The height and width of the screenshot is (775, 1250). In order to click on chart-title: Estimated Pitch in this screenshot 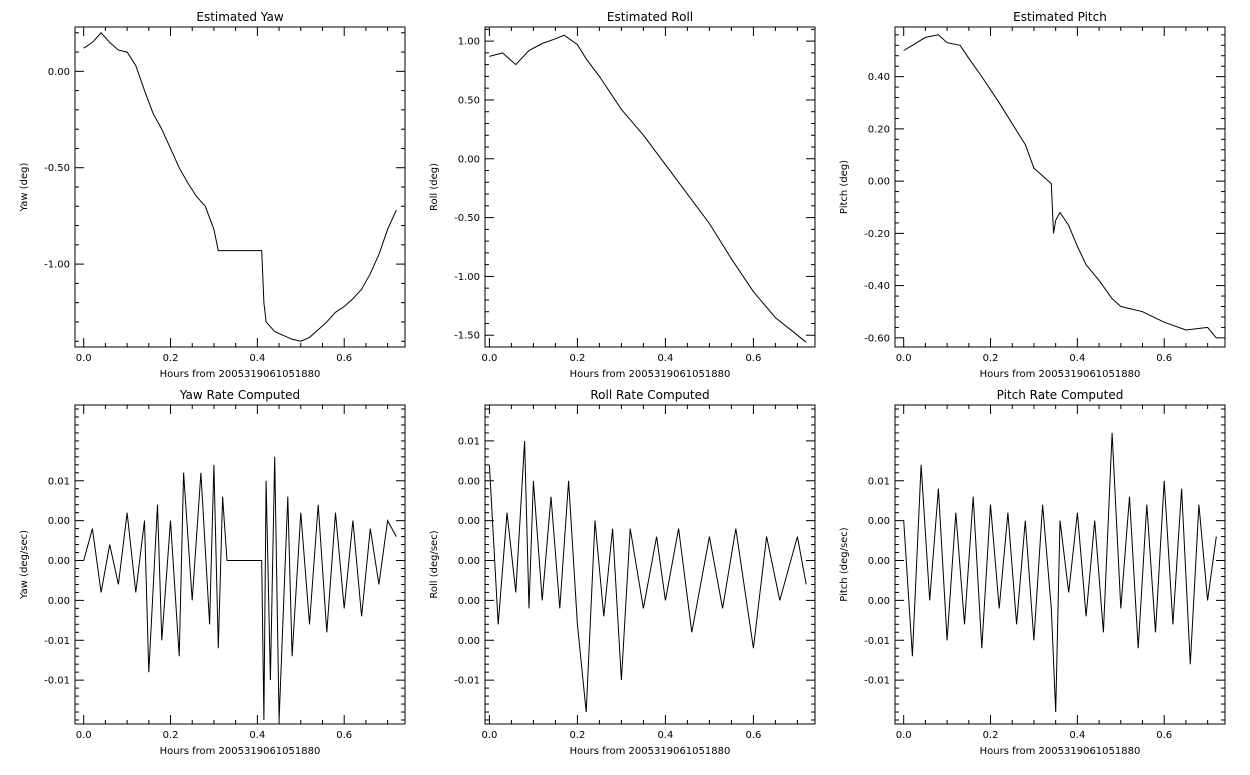, I will do `click(1060, 17)`.